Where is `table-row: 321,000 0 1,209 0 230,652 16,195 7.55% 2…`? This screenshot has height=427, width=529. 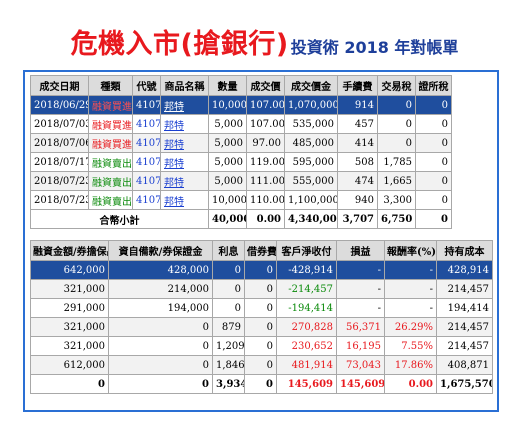
table-row: 321,000 0 1,209 0 230,652 16,195 7.55% 2… is located at coordinates (261, 346).